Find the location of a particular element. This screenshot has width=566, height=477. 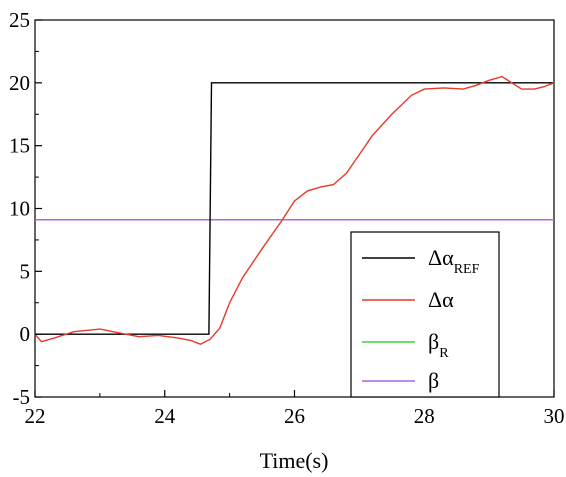

y-tick-label: 0 is located at coordinates (25, 334).